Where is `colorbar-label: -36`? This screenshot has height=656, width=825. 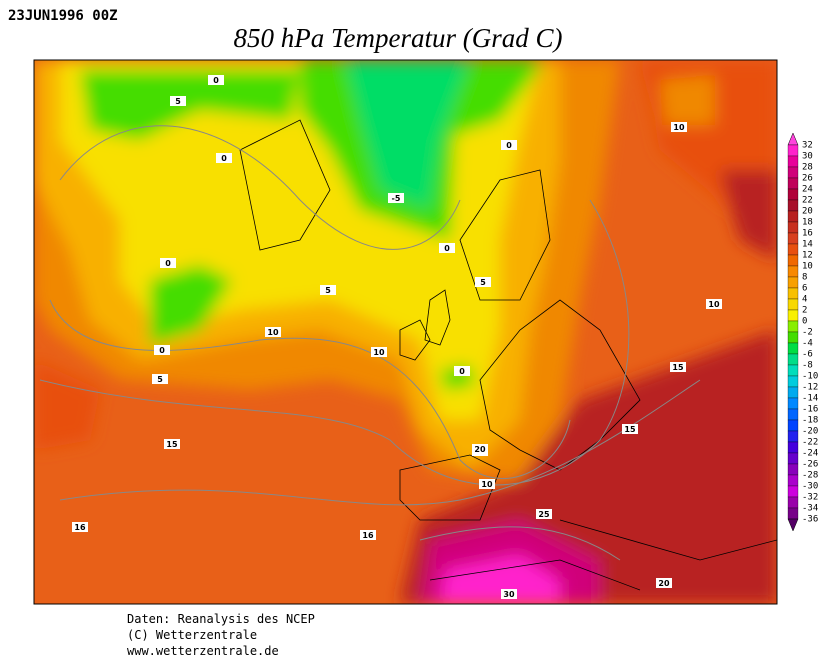
colorbar-label: -36 is located at coordinates (810, 520).